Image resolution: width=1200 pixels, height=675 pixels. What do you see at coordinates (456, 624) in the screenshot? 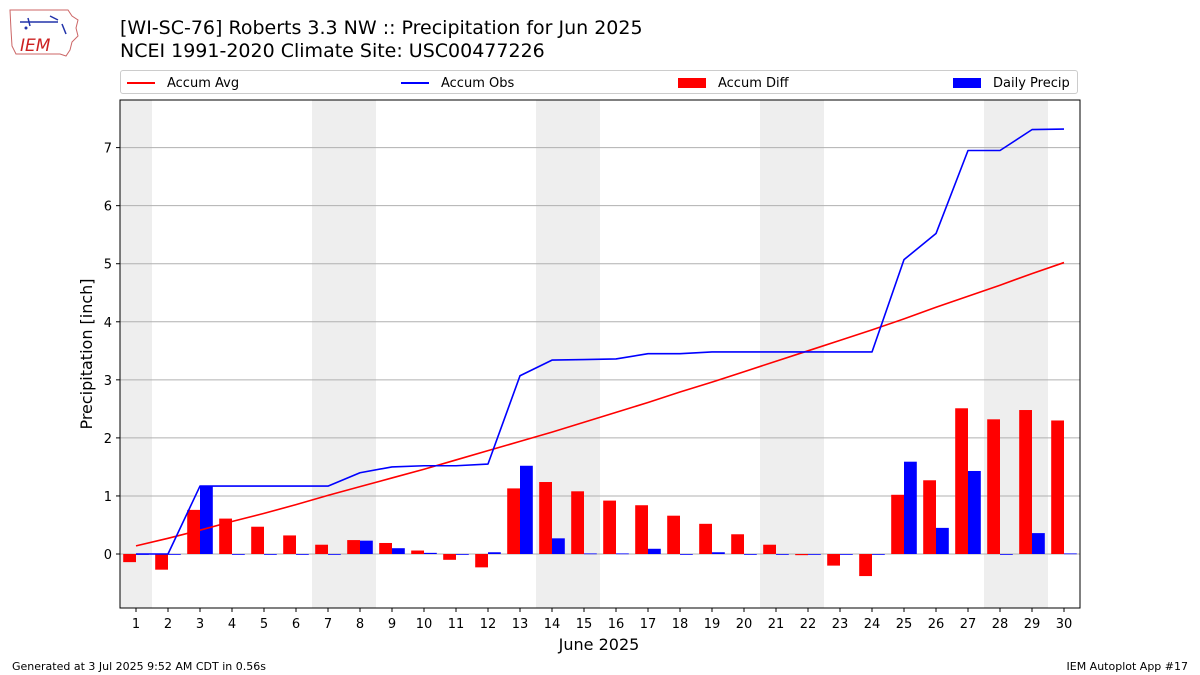
I see `x-tick-label-11: 11` at bounding box center [456, 624].